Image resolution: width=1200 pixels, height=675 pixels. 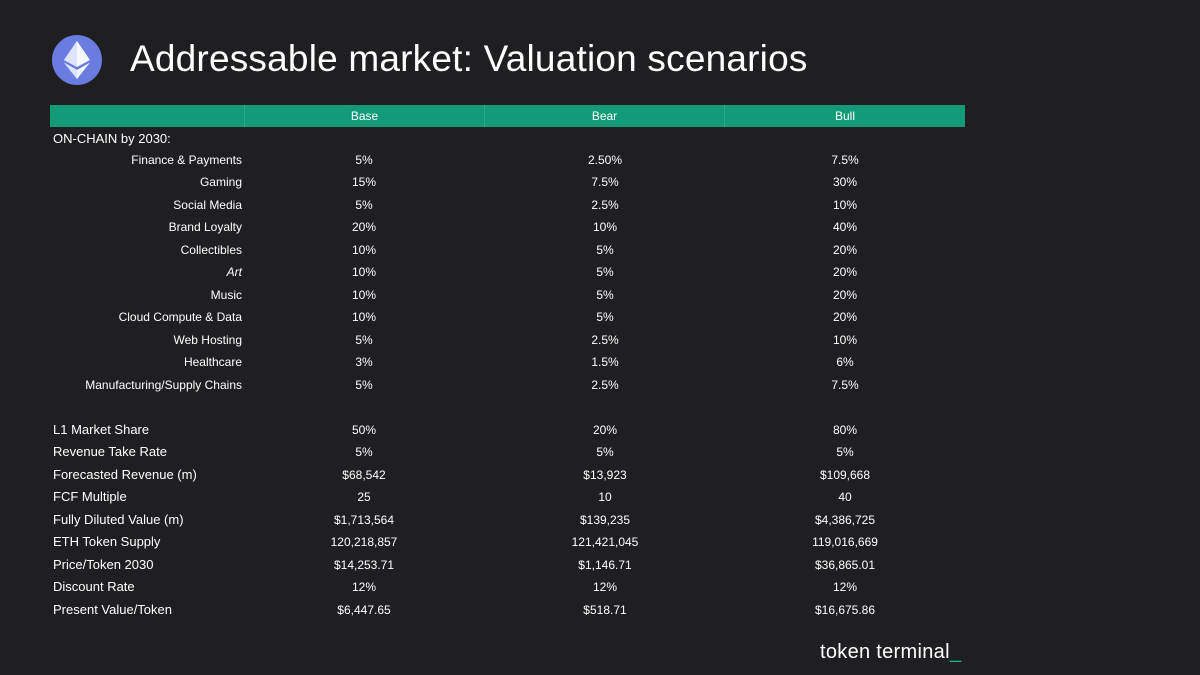 What do you see at coordinates (364, 430) in the screenshot?
I see `cell-base: 50%` at bounding box center [364, 430].